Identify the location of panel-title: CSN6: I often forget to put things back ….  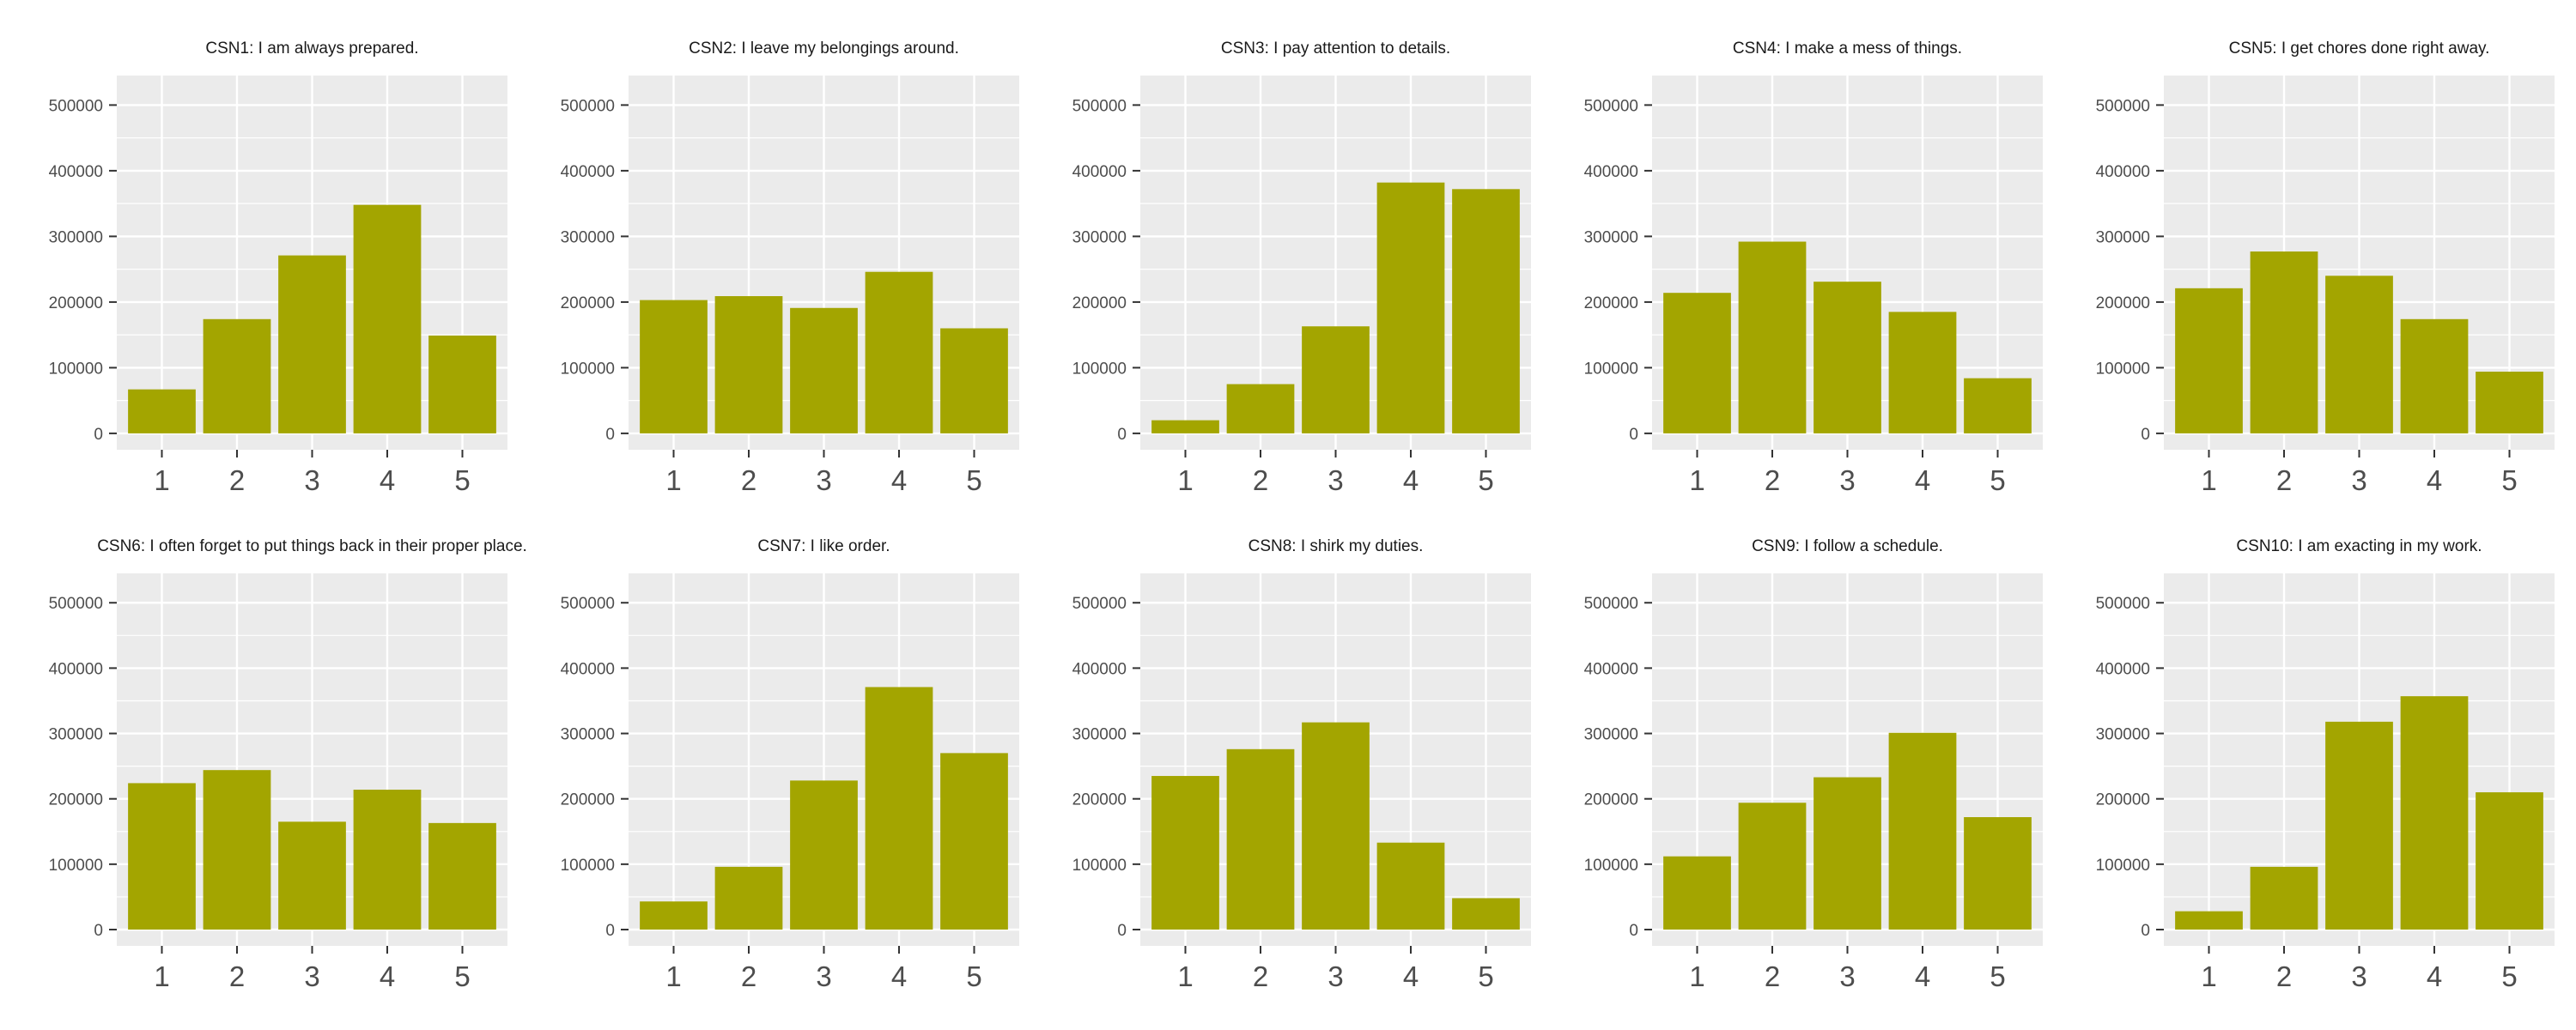
(312, 546).